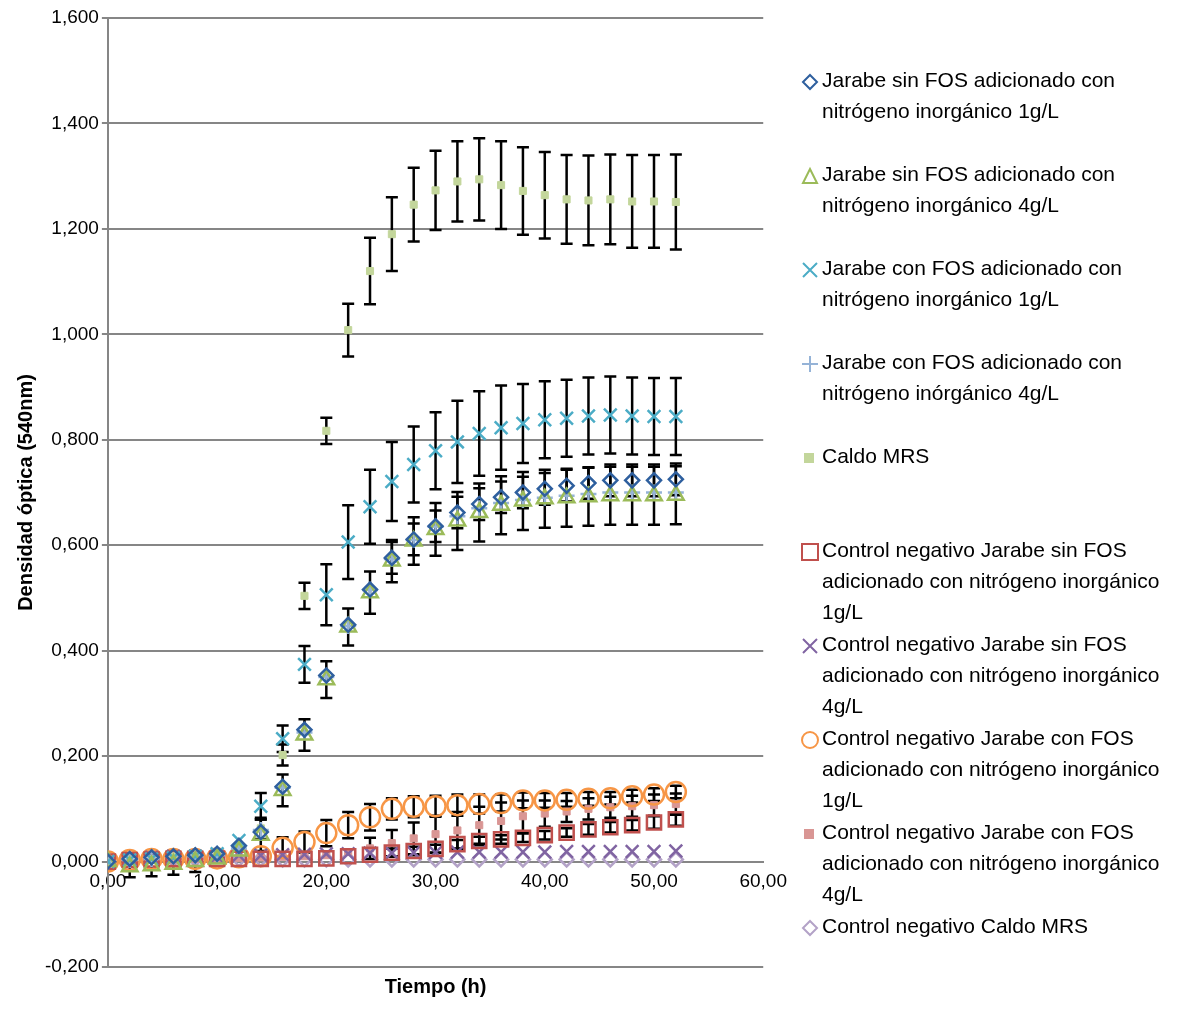 Image resolution: width=1191 pixels, height=1027 pixels. Describe the element at coordinates (75, 439) in the screenshot. I see `y-tick-label: 0,800` at that location.